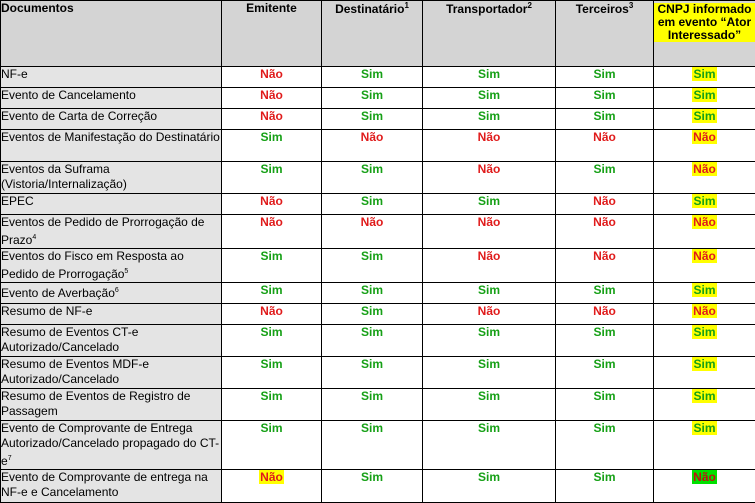 This screenshot has width=755, height=503. Describe the element at coordinates (111, 119) in the screenshot. I see `document-name: Evento de Carta de Correção` at that location.